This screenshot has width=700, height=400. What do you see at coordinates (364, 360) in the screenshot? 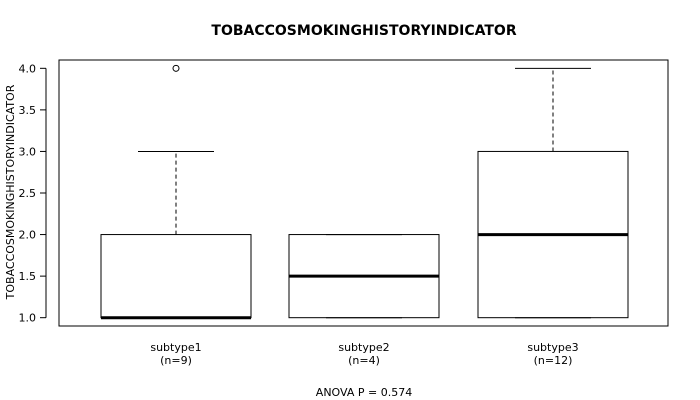
I see `x-tick-count-subtype2: (n=4)` at bounding box center [364, 360].